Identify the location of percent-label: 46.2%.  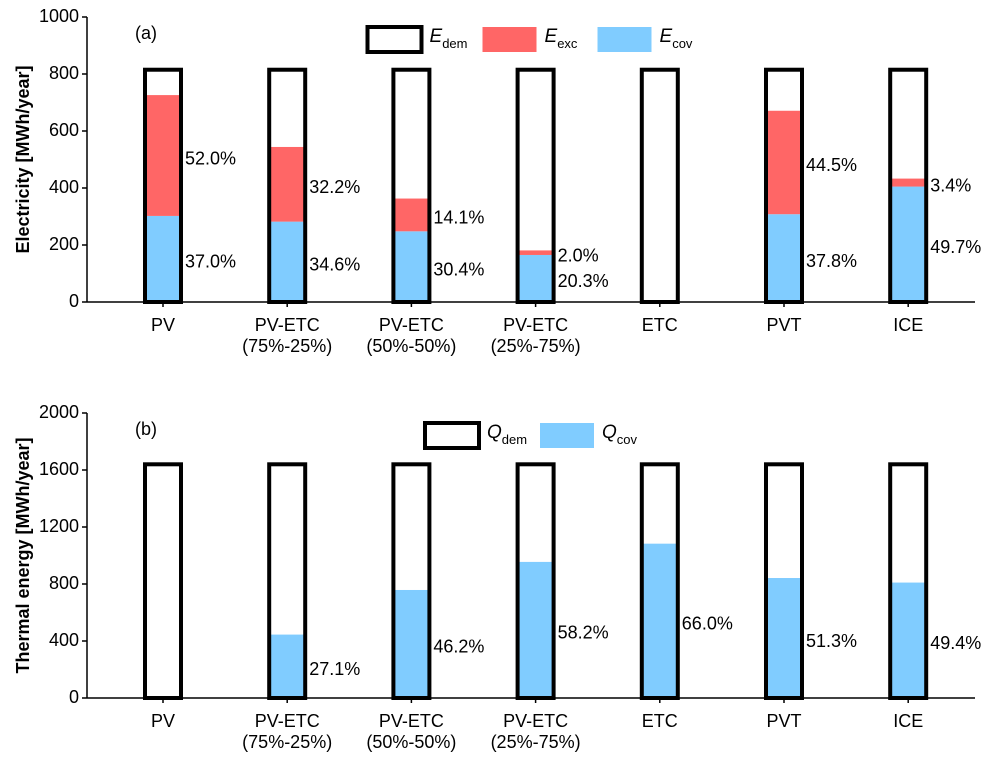
(458, 647).